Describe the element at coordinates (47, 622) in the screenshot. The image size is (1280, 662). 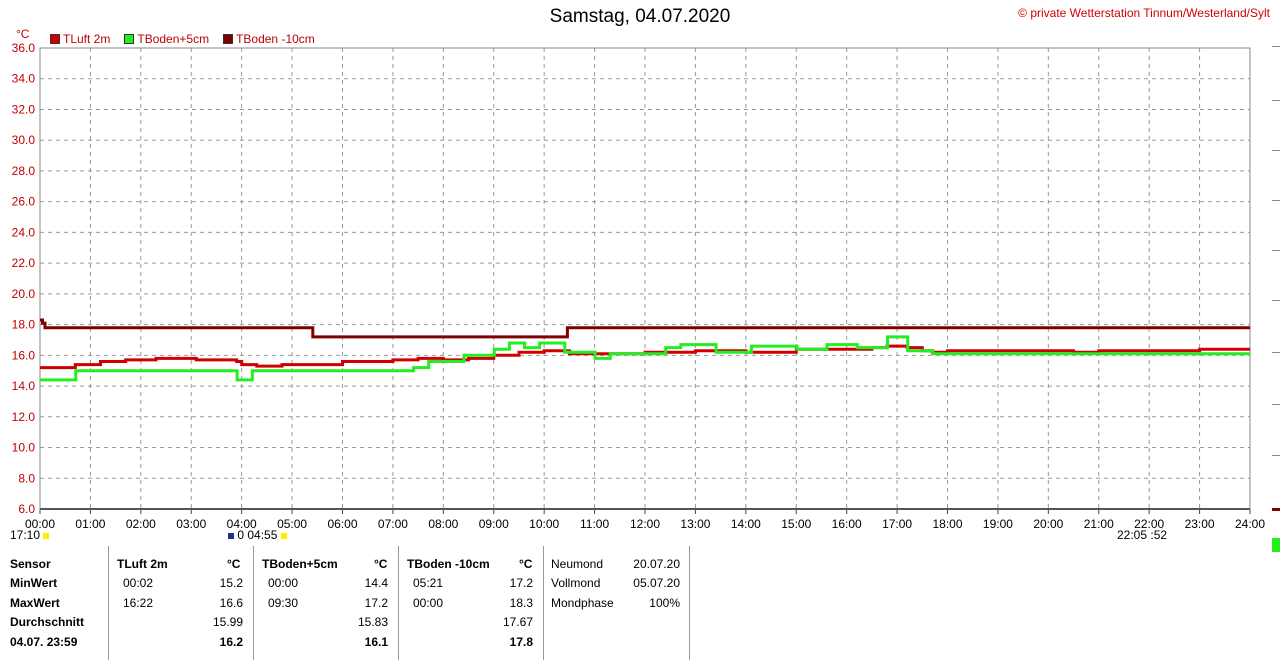
I see `stats-label-avg: Durchschnitt` at that location.